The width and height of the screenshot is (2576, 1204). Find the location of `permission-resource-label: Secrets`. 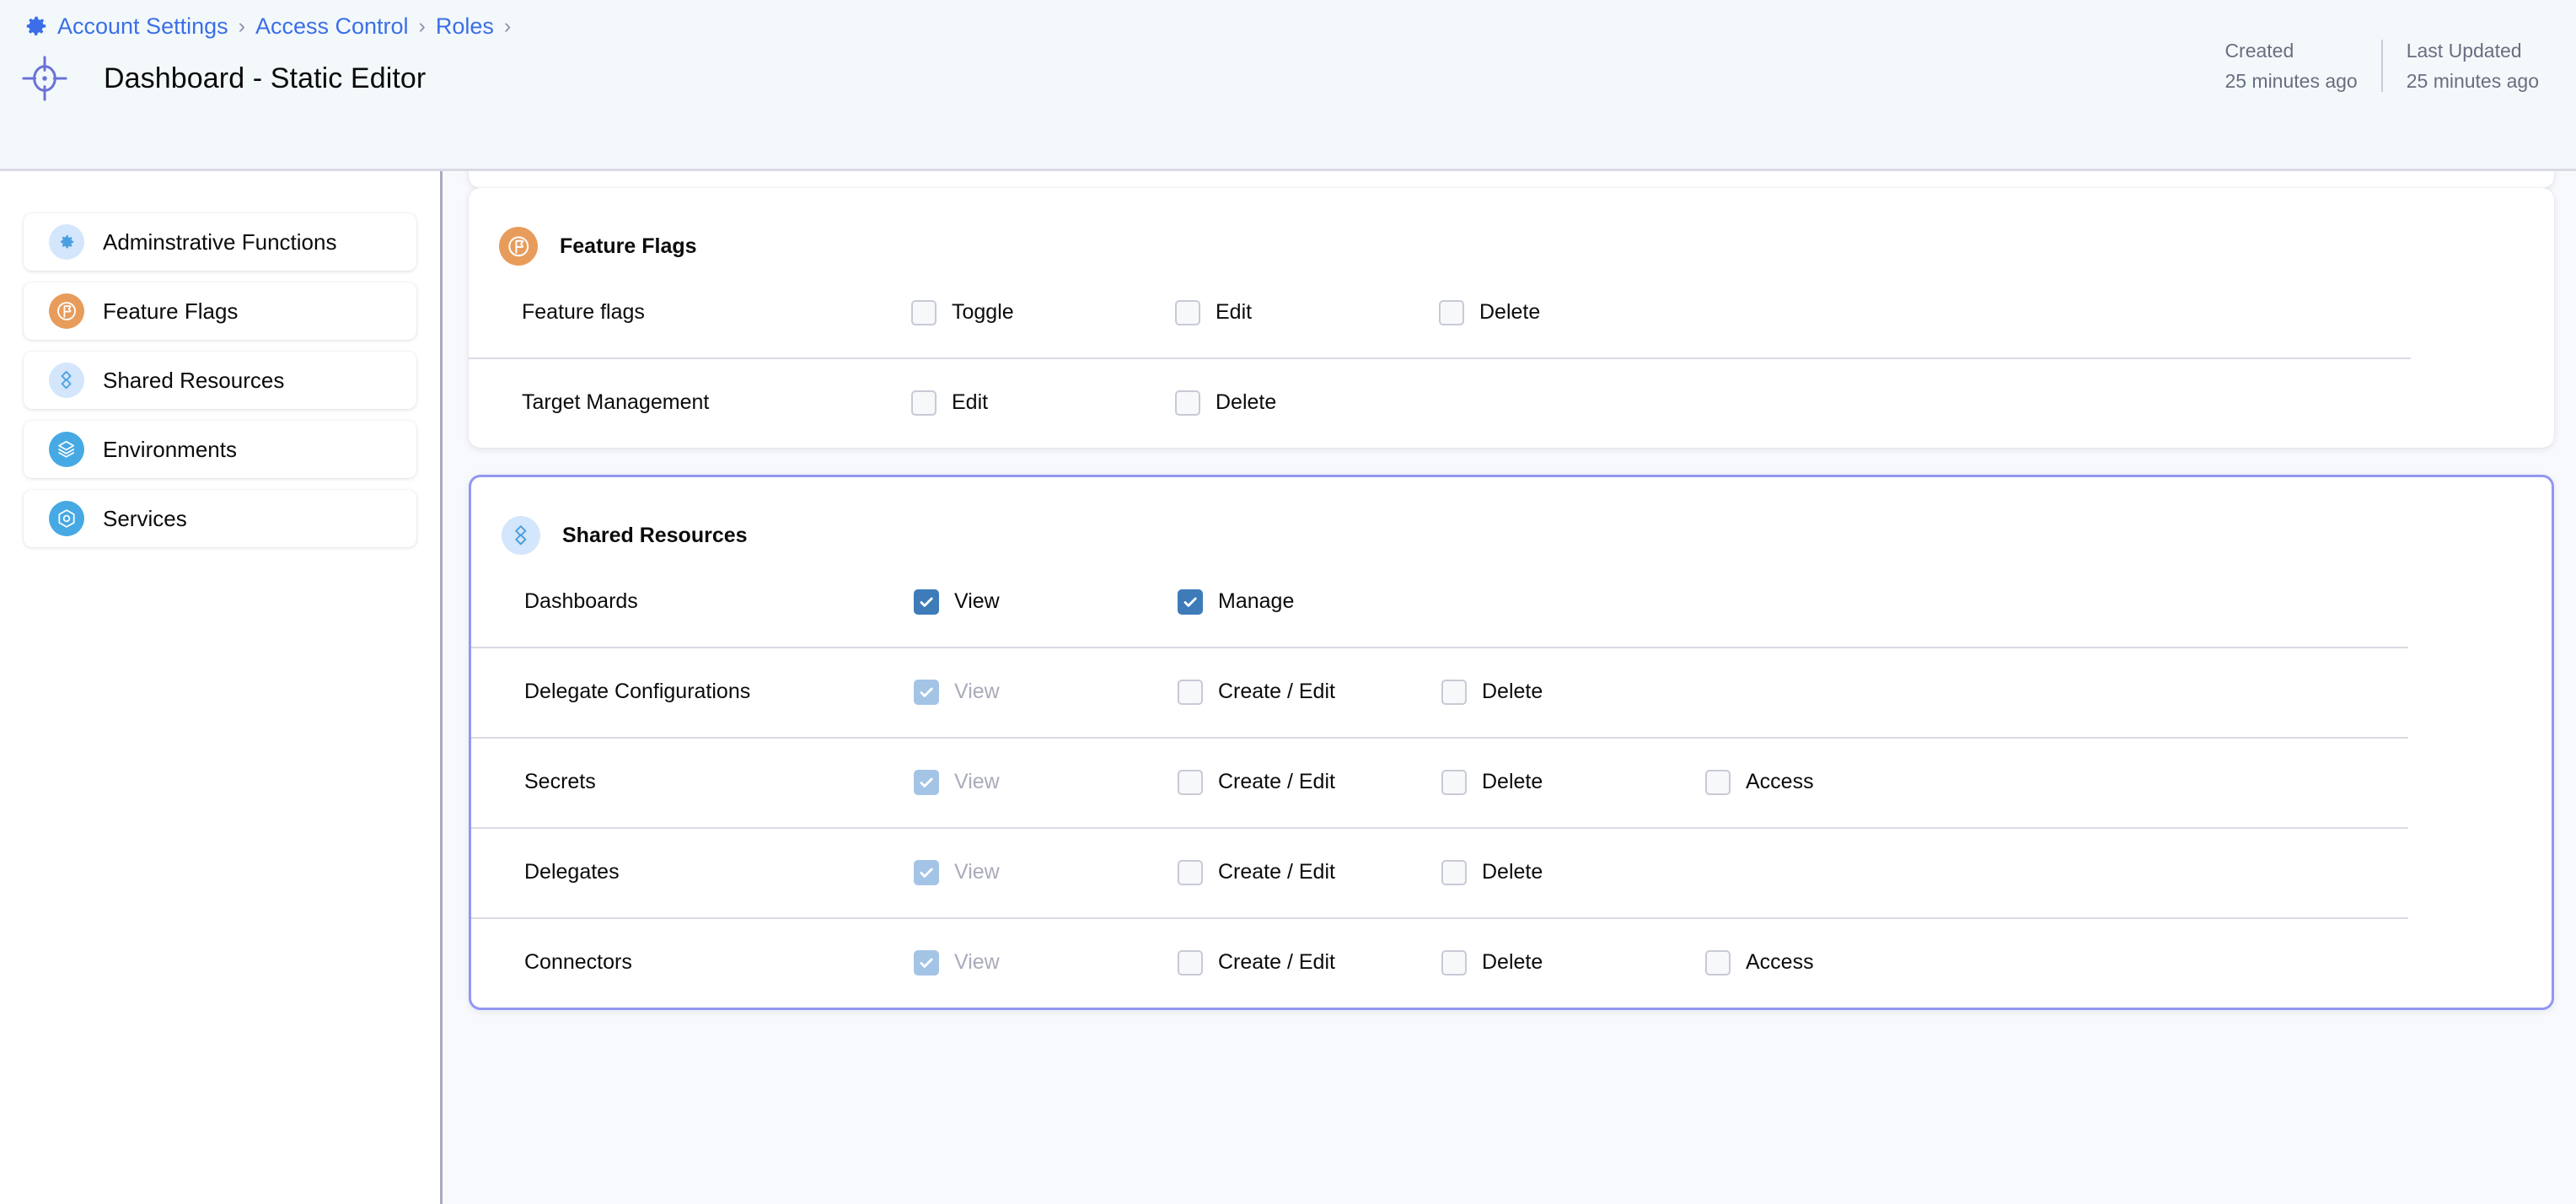

permission-resource-label: Secrets is located at coordinates (560, 782).